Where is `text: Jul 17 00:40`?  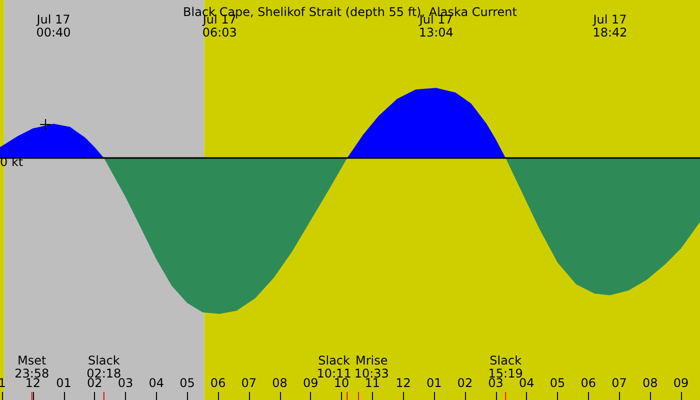 text: Jul 17 00:40 is located at coordinates (53, 26).